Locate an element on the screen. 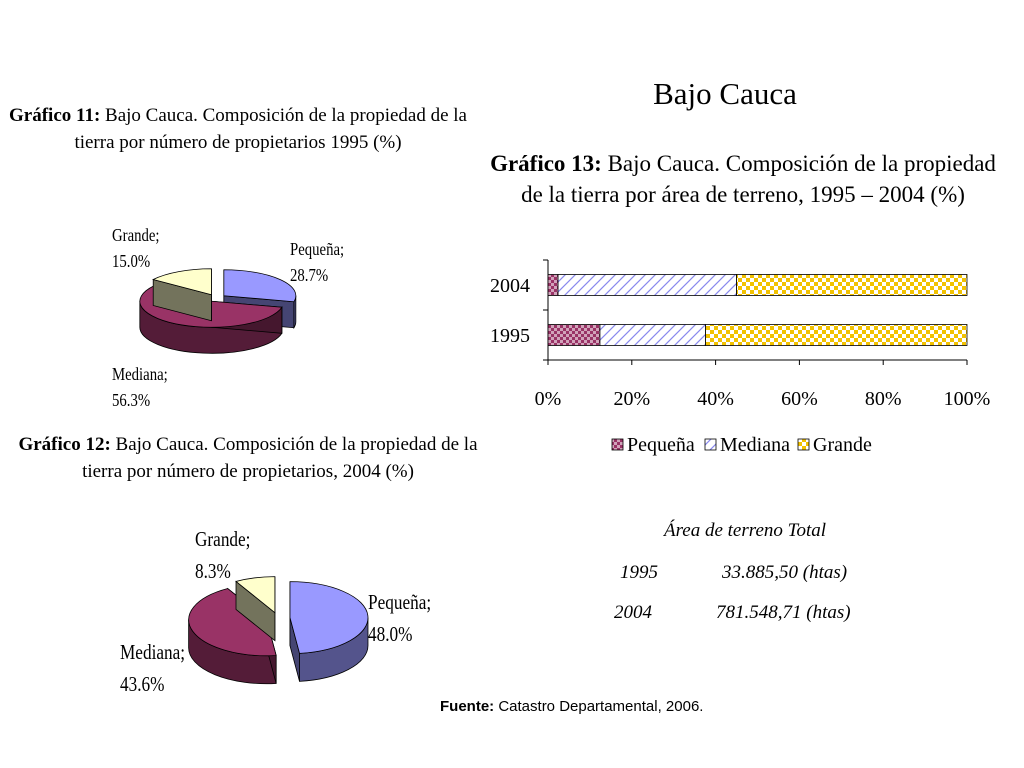 The height and width of the screenshot is (768, 1024). bar13-legend-label: Grande is located at coordinates (842, 445).